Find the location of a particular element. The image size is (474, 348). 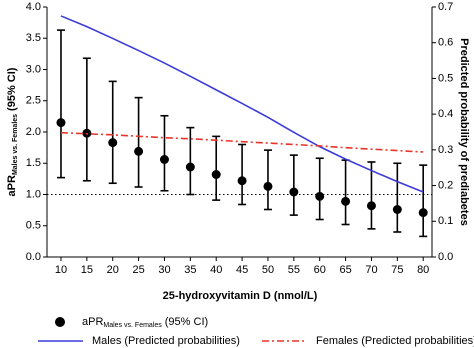

y-tick-label: 4.0 is located at coordinates (33, 7).